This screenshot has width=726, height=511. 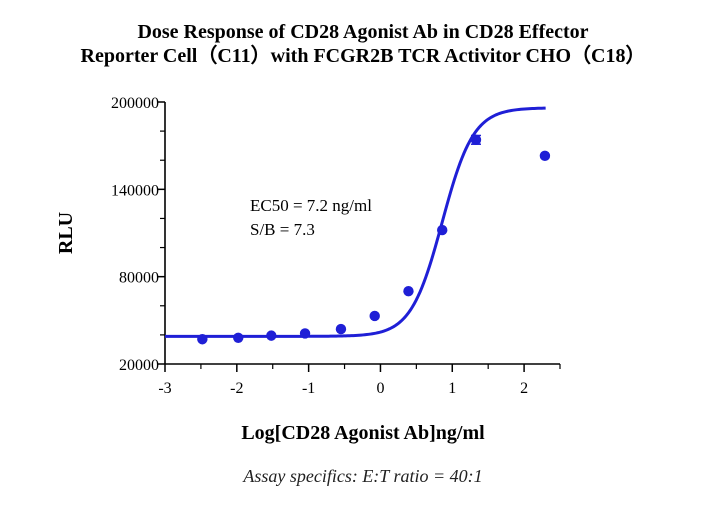 I want to click on y-tick-label: 140000, so click(x=135, y=190).